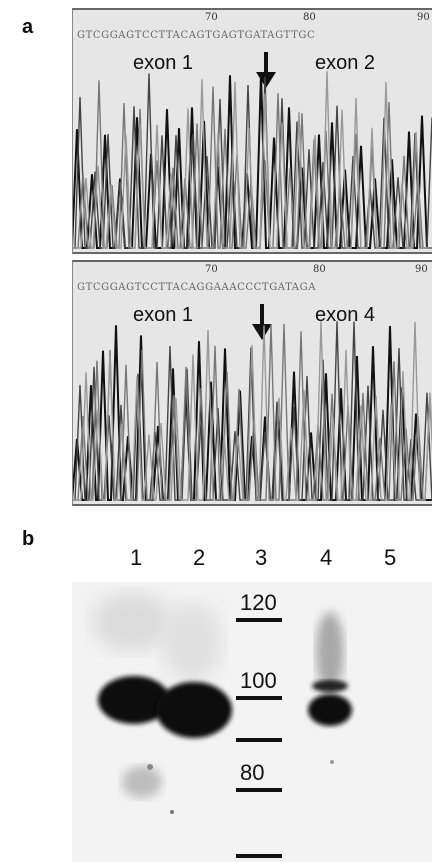  I want to click on lane-number: 4, so click(326, 557).